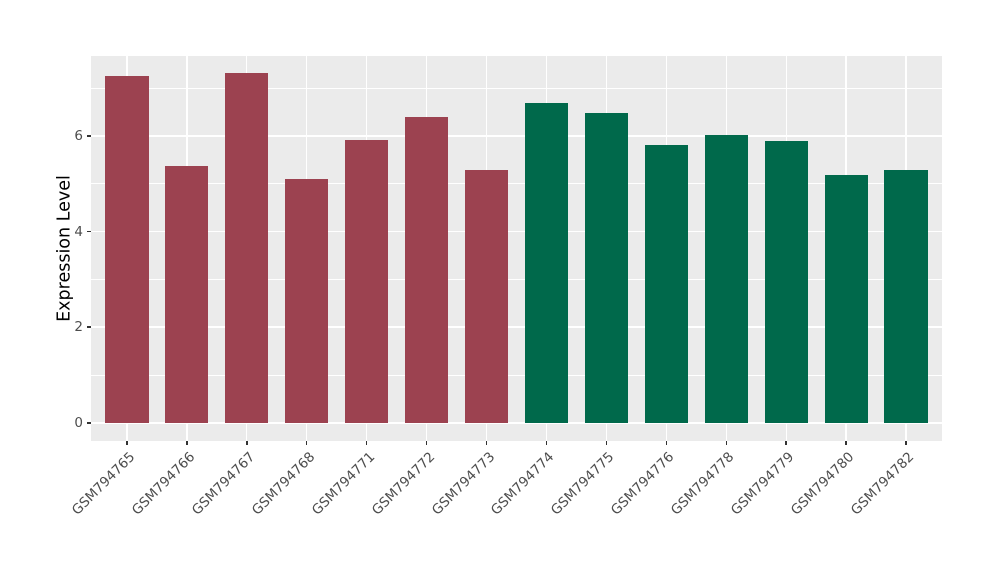 Image resolution: width=1000 pixels, height=580 pixels. What do you see at coordinates (78, 327) in the screenshot?
I see `y-tick-label: 2` at bounding box center [78, 327].